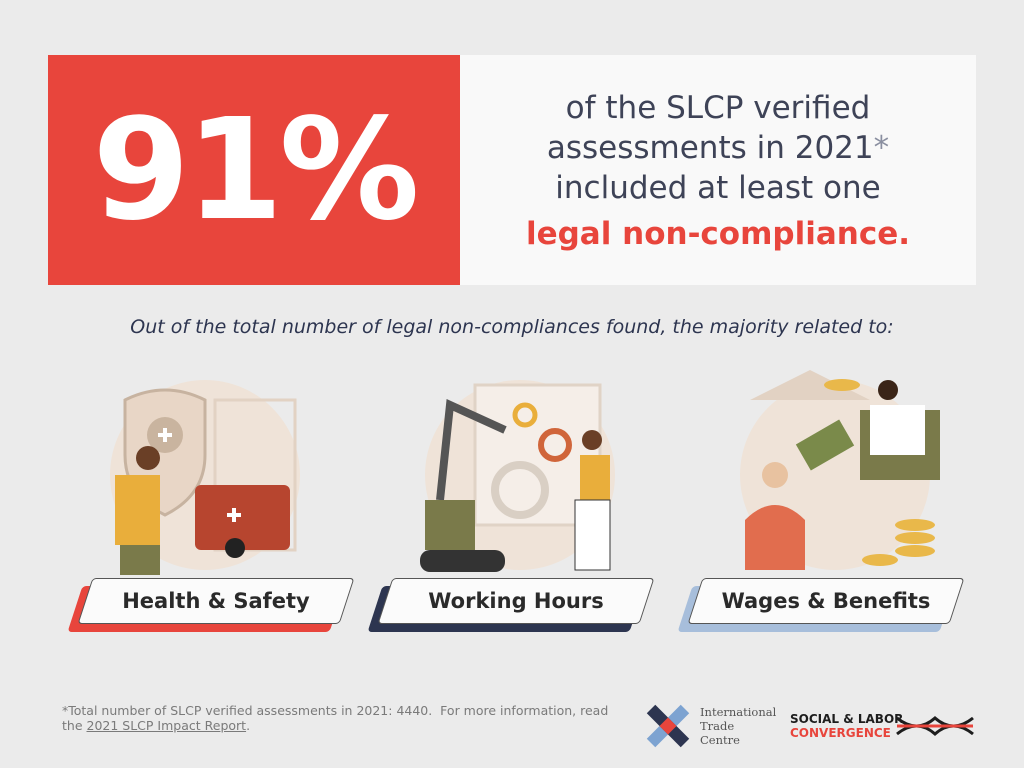 The image size is (1024, 768). Describe the element at coordinates (718, 234) in the screenshot. I see `highlight: legal non-compliance.` at that location.